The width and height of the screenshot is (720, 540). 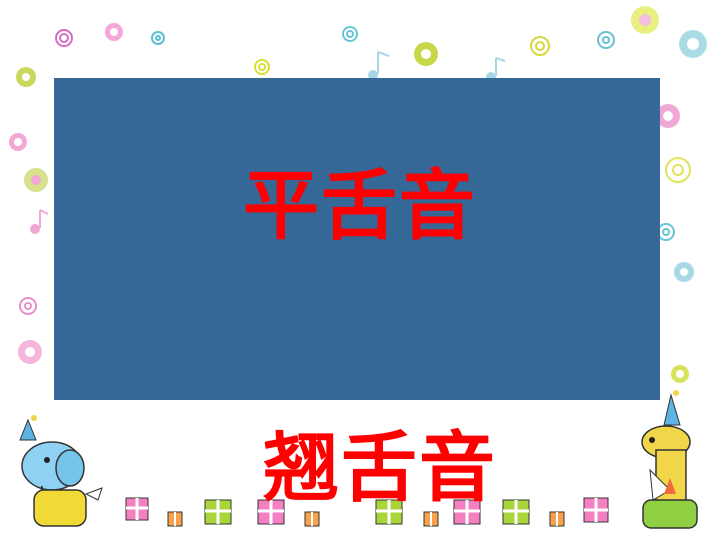 What do you see at coordinates (669, 459) in the screenshot?
I see `giraffe-illustration` at bounding box center [669, 459].